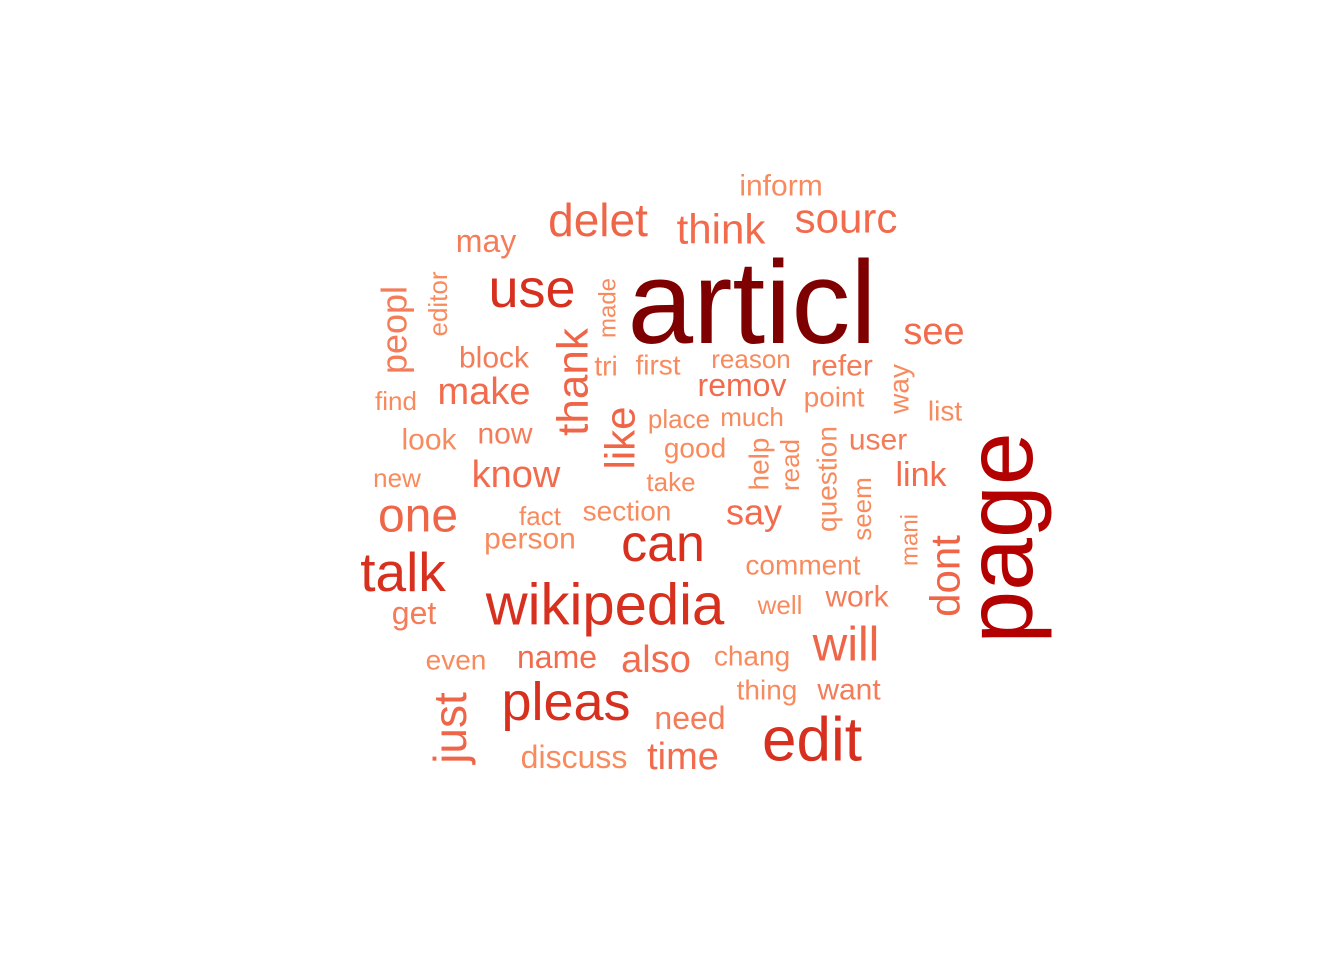 The width and height of the screenshot is (1344, 960). Describe the element at coordinates (494, 358) in the screenshot. I see `word-block: block` at that location.